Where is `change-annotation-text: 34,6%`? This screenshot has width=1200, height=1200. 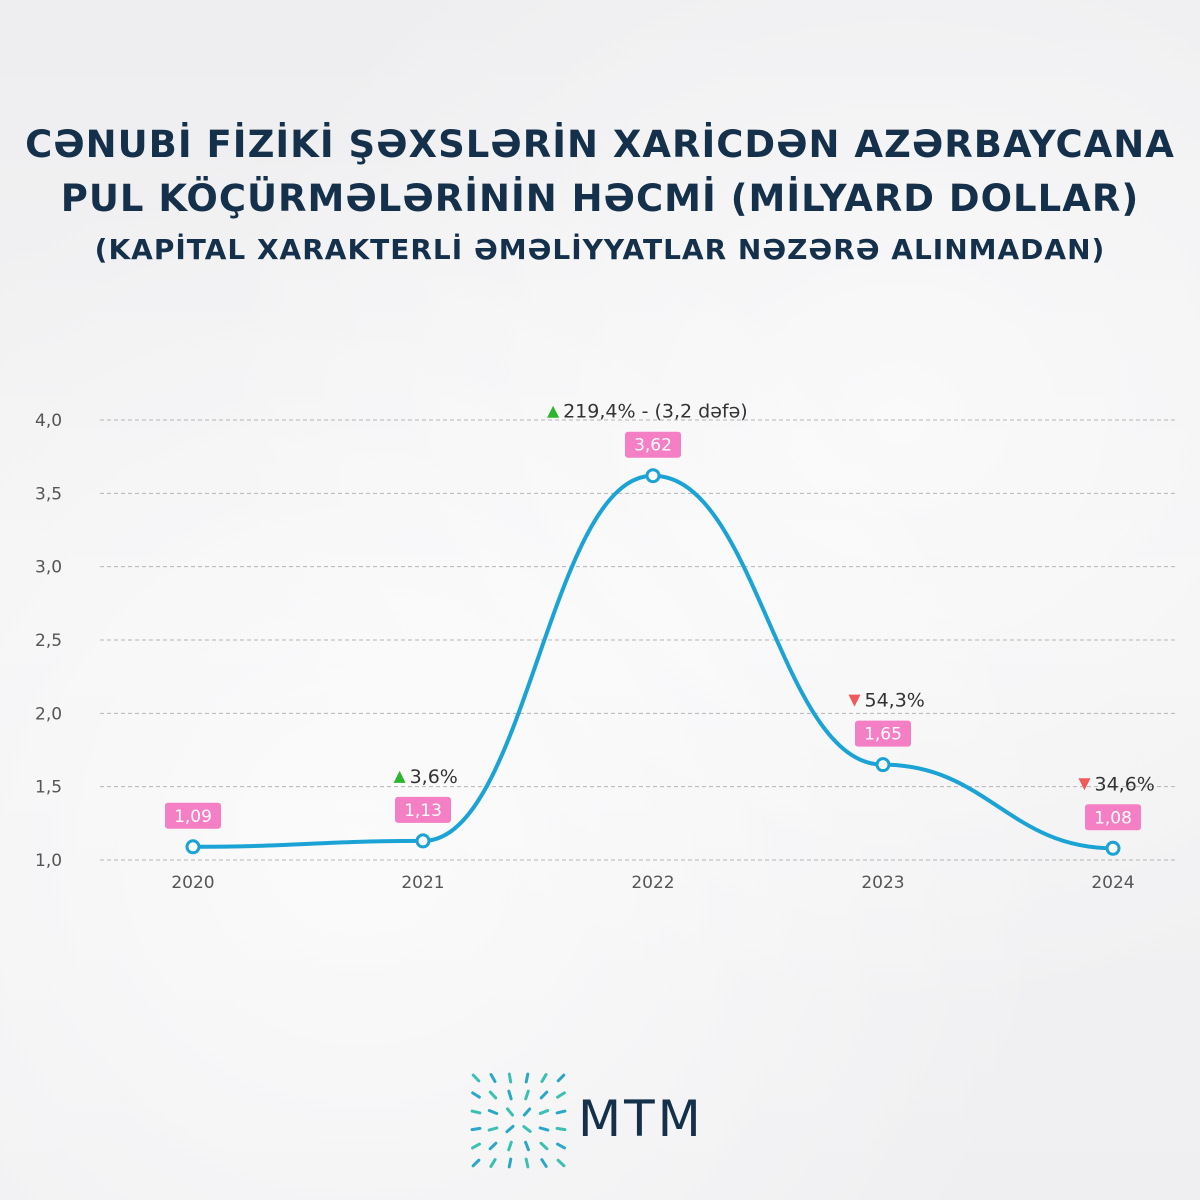 change-annotation-text: 34,6% is located at coordinates (1125, 784).